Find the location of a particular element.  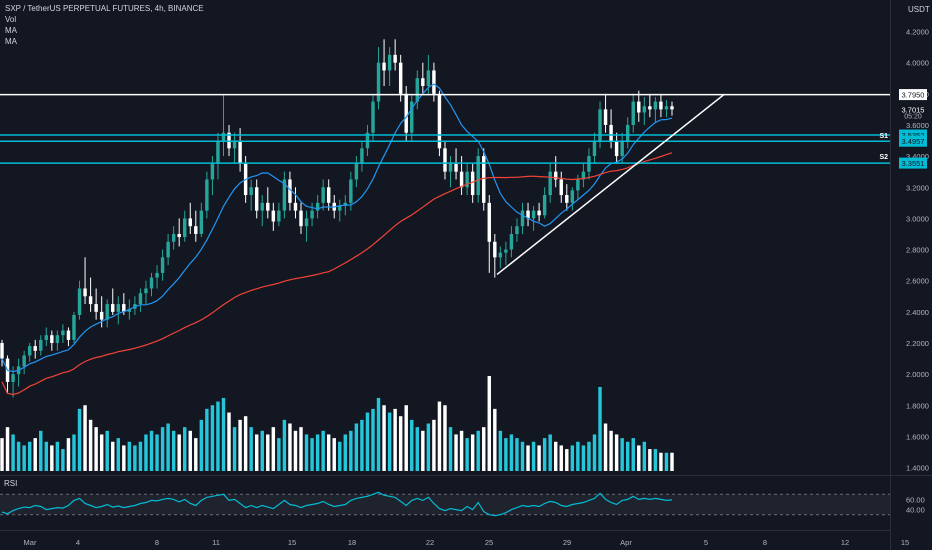

s1-upper-price-tag: 3.5352 is located at coordinates (913, 135).